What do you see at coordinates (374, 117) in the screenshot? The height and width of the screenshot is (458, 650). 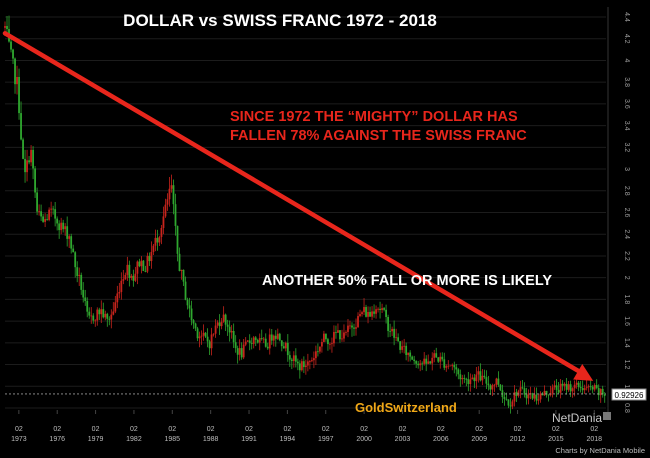 I see `annotation-line-1: SINCE 1972 THE “MIGHTY” DOLLAR HAS` at bounding box center [374, 117].